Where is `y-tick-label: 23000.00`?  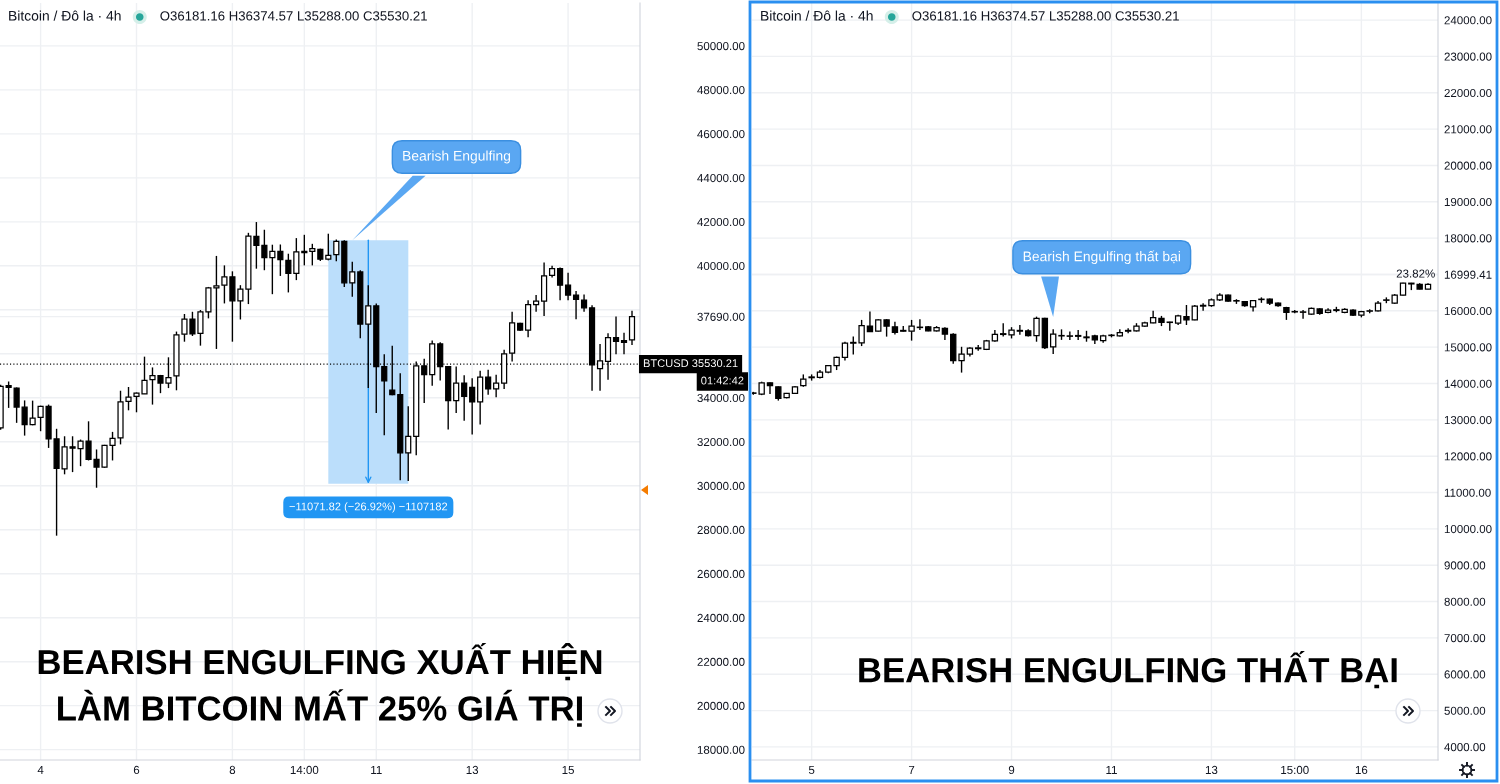
y-tick-label: 23000.00 is located at coordinates (1468, 56).